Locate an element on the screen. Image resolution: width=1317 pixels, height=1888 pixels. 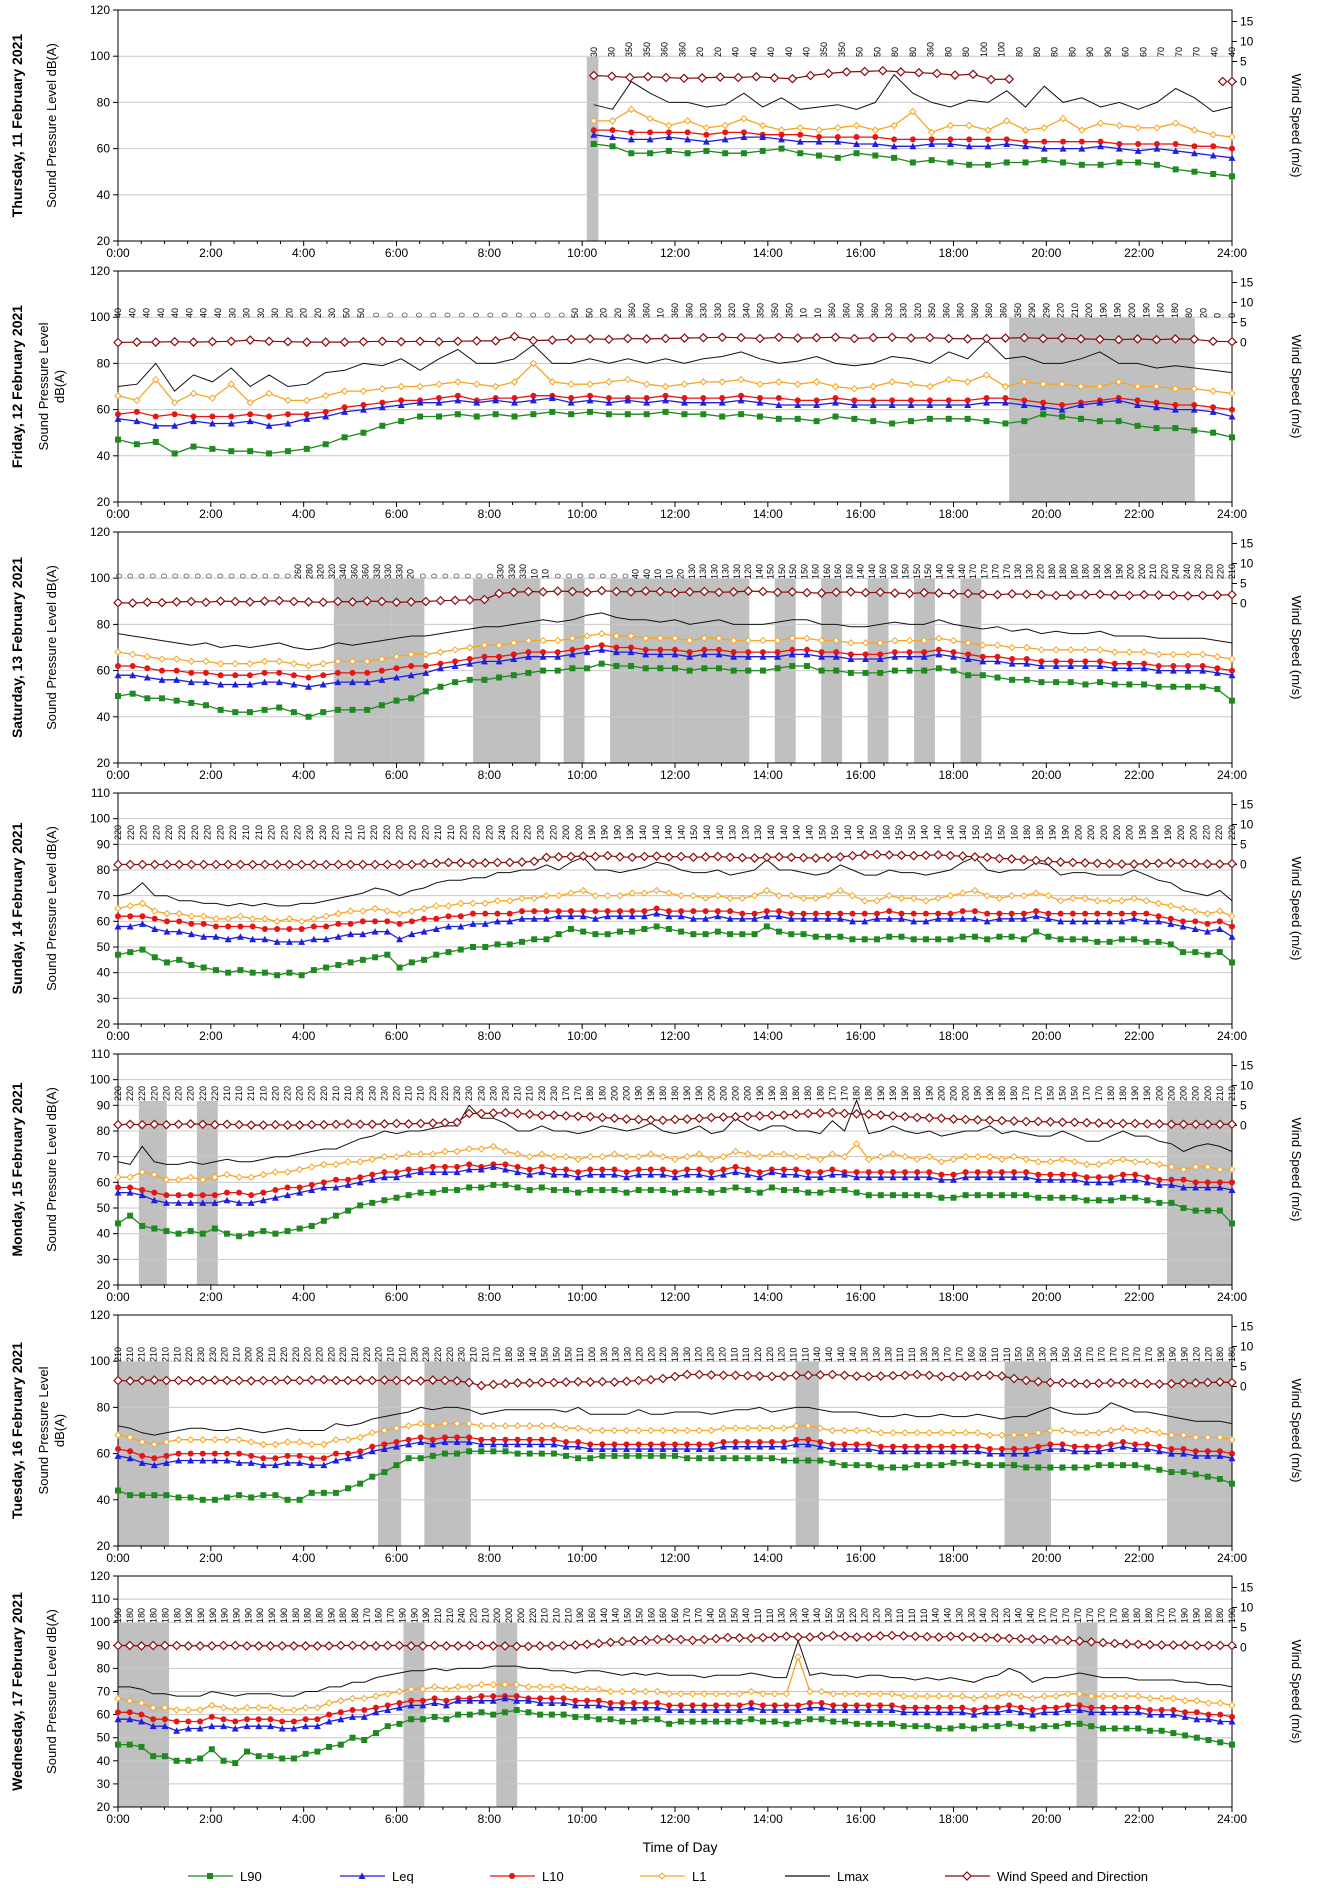
wind-direction-label: 330 is located at coordinates (501, 571).